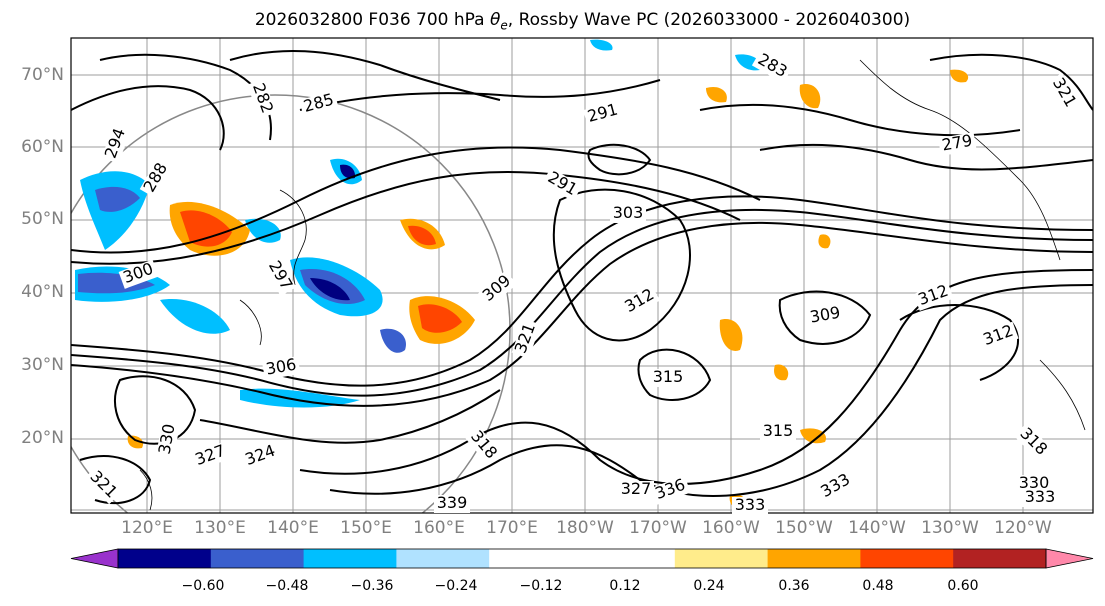  I want to click on lon-label-160w: 160°W, so click(731, 528).